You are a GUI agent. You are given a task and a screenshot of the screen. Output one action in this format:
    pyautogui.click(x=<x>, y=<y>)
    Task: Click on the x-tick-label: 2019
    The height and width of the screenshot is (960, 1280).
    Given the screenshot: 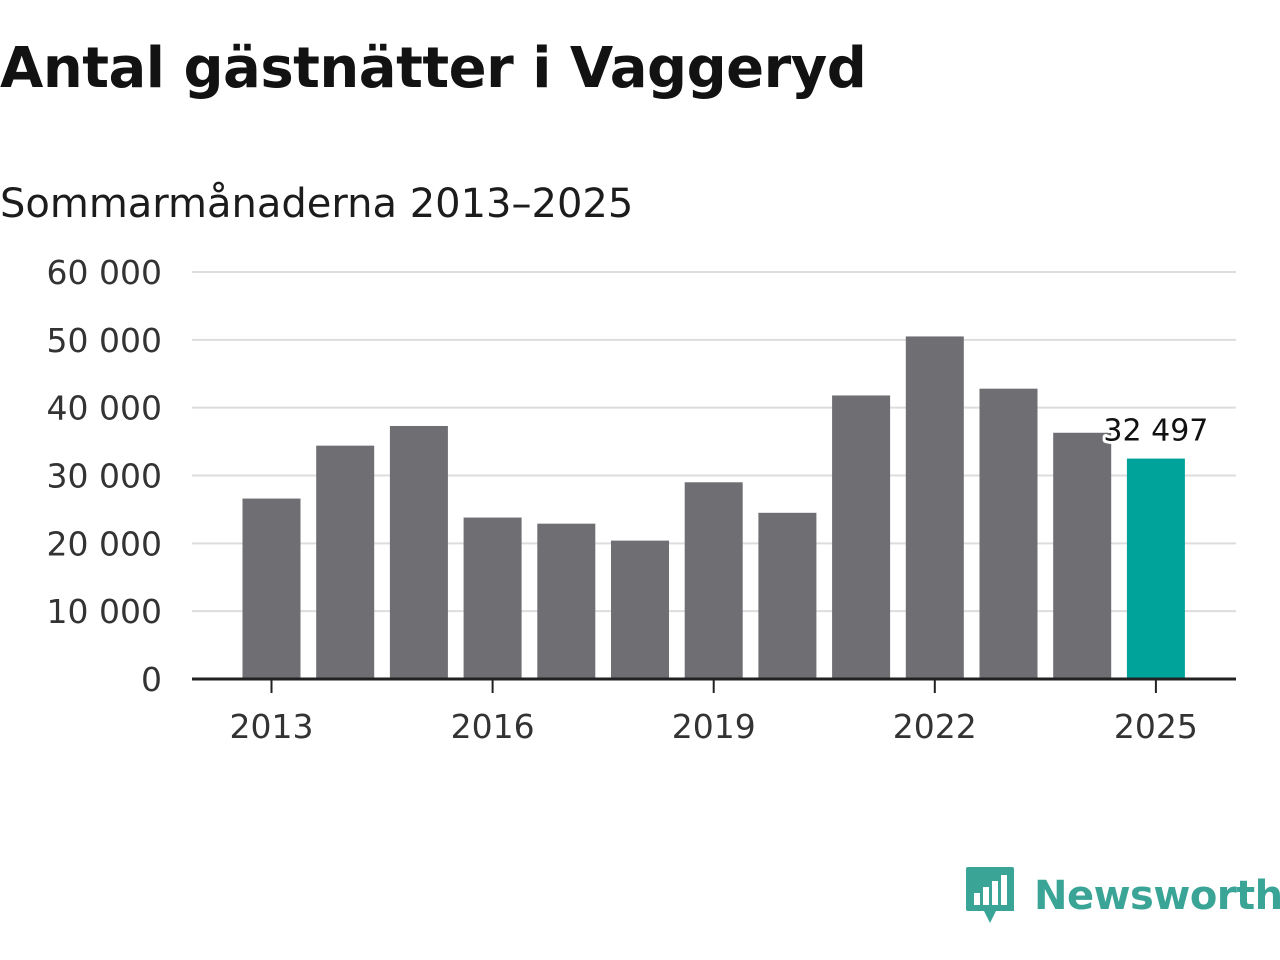 What is the action you would take?
    pyautogui.click(x=714, y=726)
    